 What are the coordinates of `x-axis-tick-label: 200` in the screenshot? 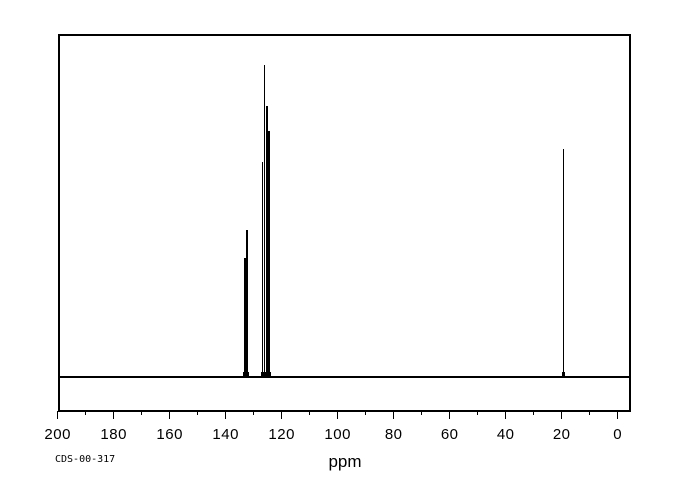 It's located at (57, 434).